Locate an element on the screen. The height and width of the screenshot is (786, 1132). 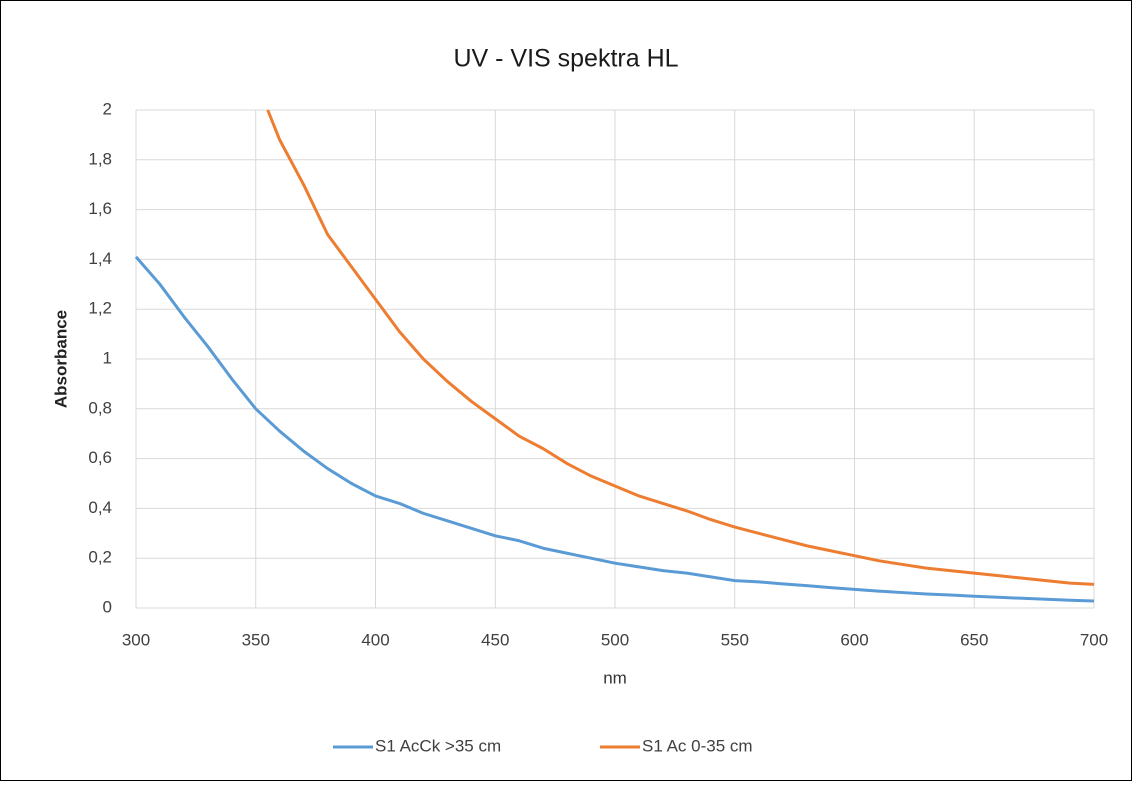
x-tick-label: 300 is located at coordinates (136, 639).